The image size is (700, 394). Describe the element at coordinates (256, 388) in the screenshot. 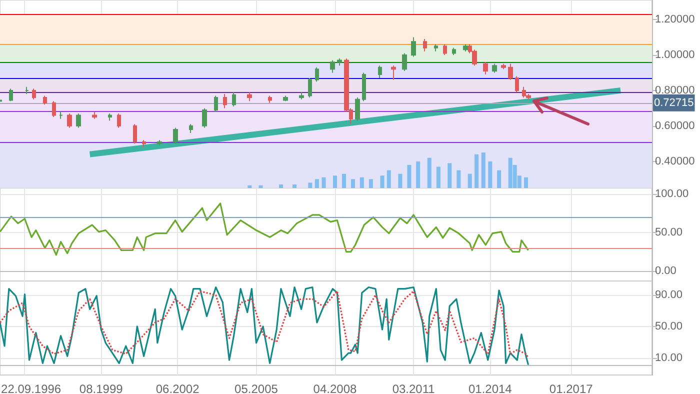

I see `x-tick-label: 05.2005` at that location.